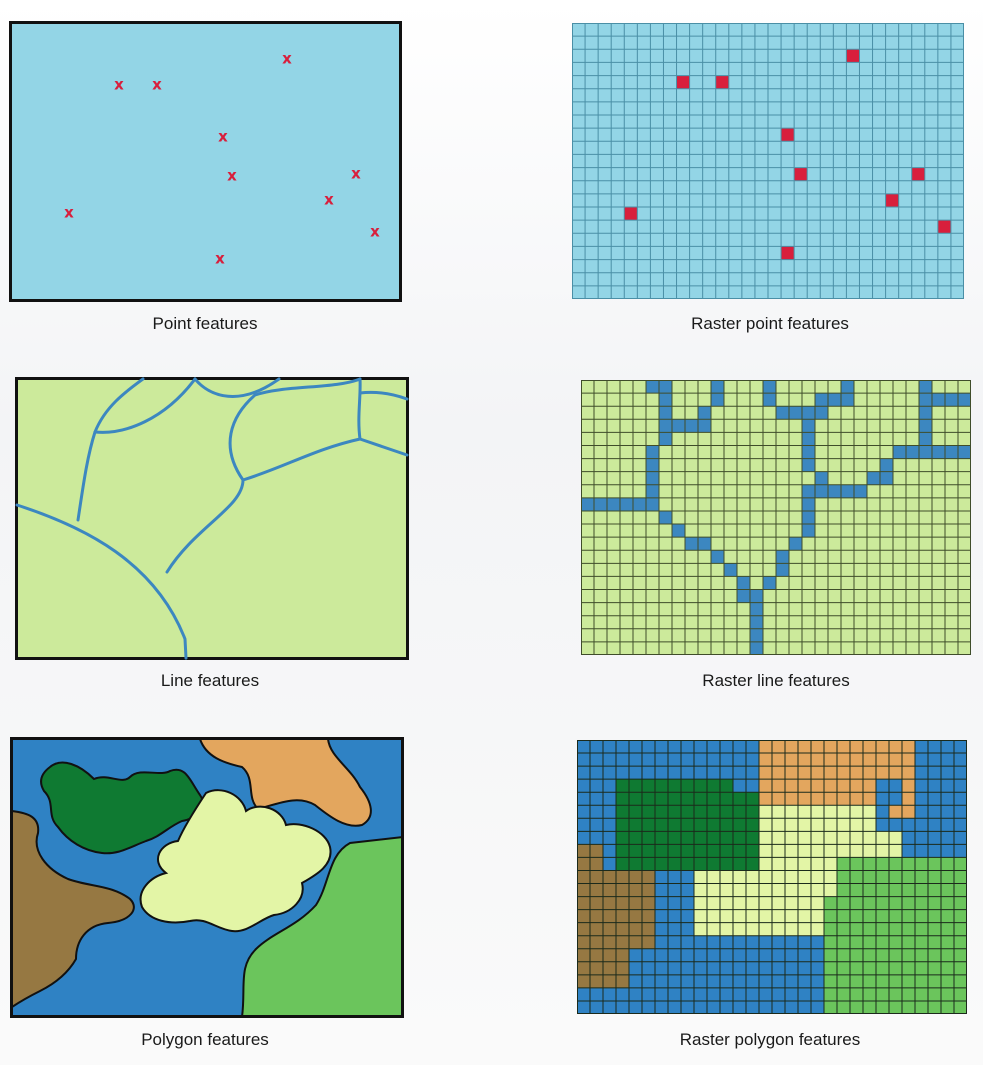  Describe the element at coordinates (772, 877) in the screenshot. I see `raster-polygon-features-map` at that location.